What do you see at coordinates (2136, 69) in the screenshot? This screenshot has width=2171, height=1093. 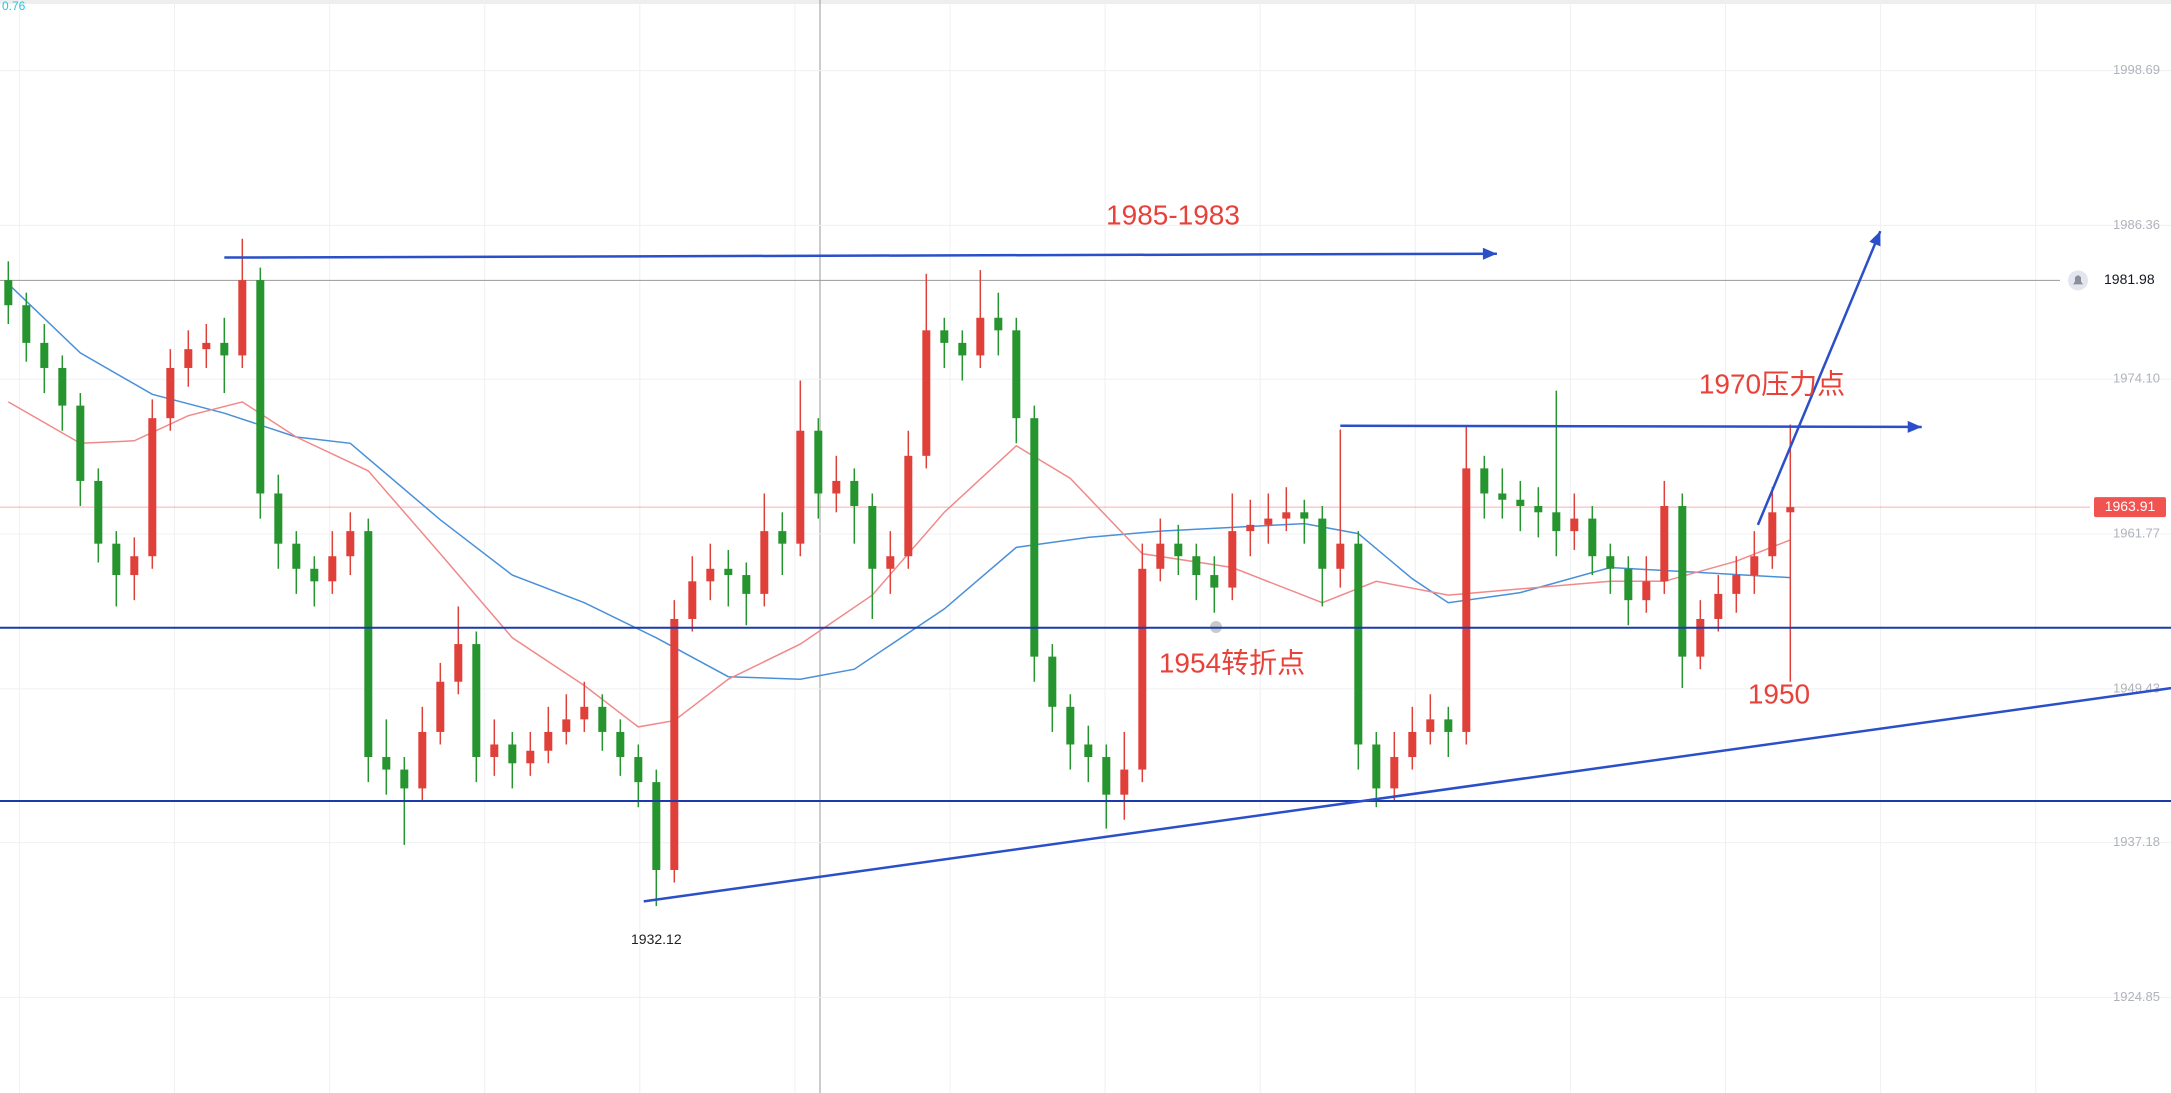 I see `y-tick-label: 1998.69` at bounding box center [2136, 69].